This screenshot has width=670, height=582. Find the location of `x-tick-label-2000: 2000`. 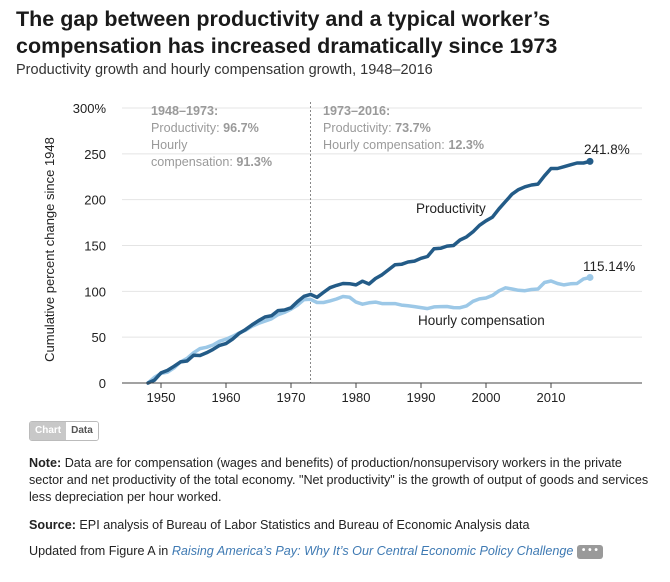

x-tick-label-2000: 2000 is located at coordinates (486, 397).